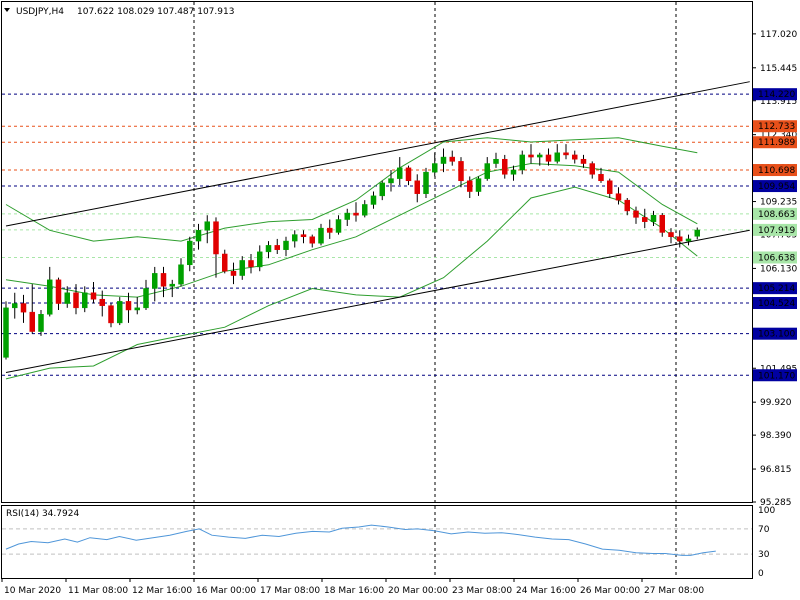  I want to click on triangle-down-icon, so click(7, 10).